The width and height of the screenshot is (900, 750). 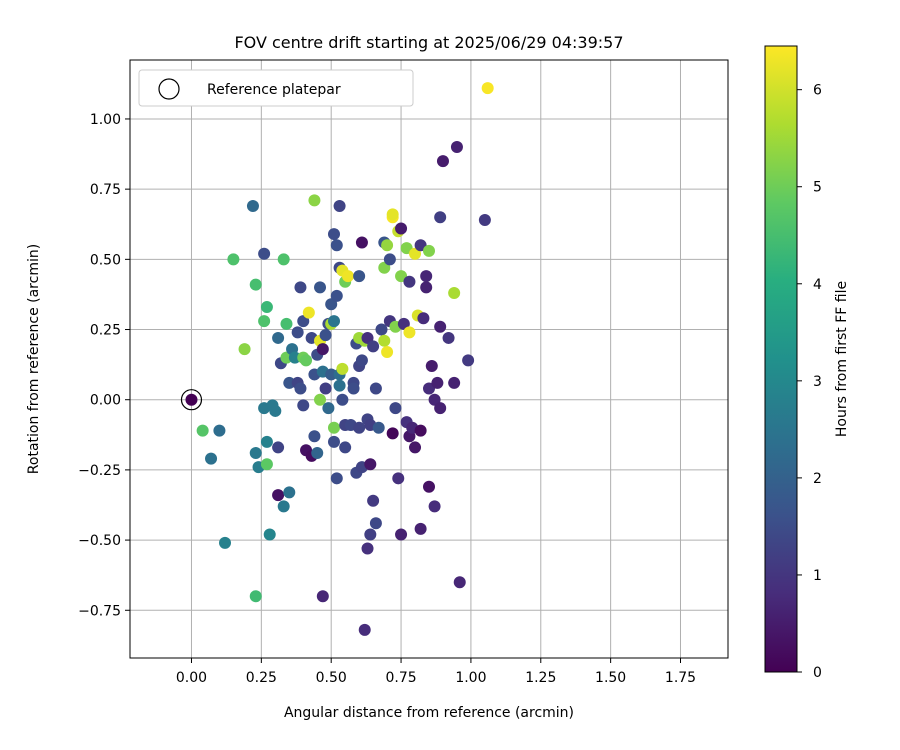 I want to click on legend-box, so click(x=276, y=88).